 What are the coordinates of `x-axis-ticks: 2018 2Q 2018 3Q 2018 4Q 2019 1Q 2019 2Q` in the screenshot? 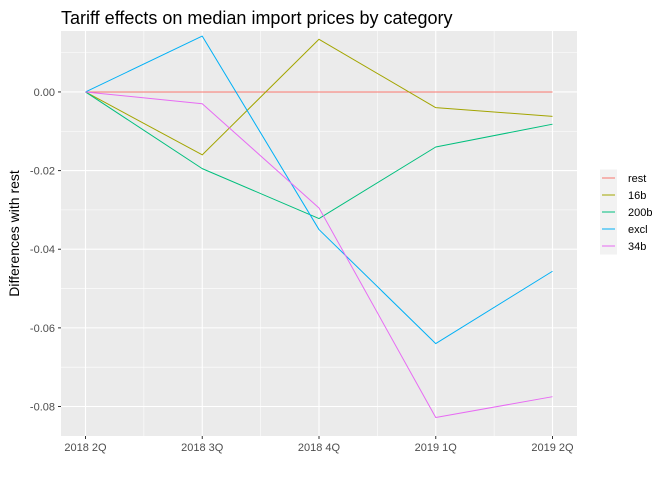 It's located at (319, 445).